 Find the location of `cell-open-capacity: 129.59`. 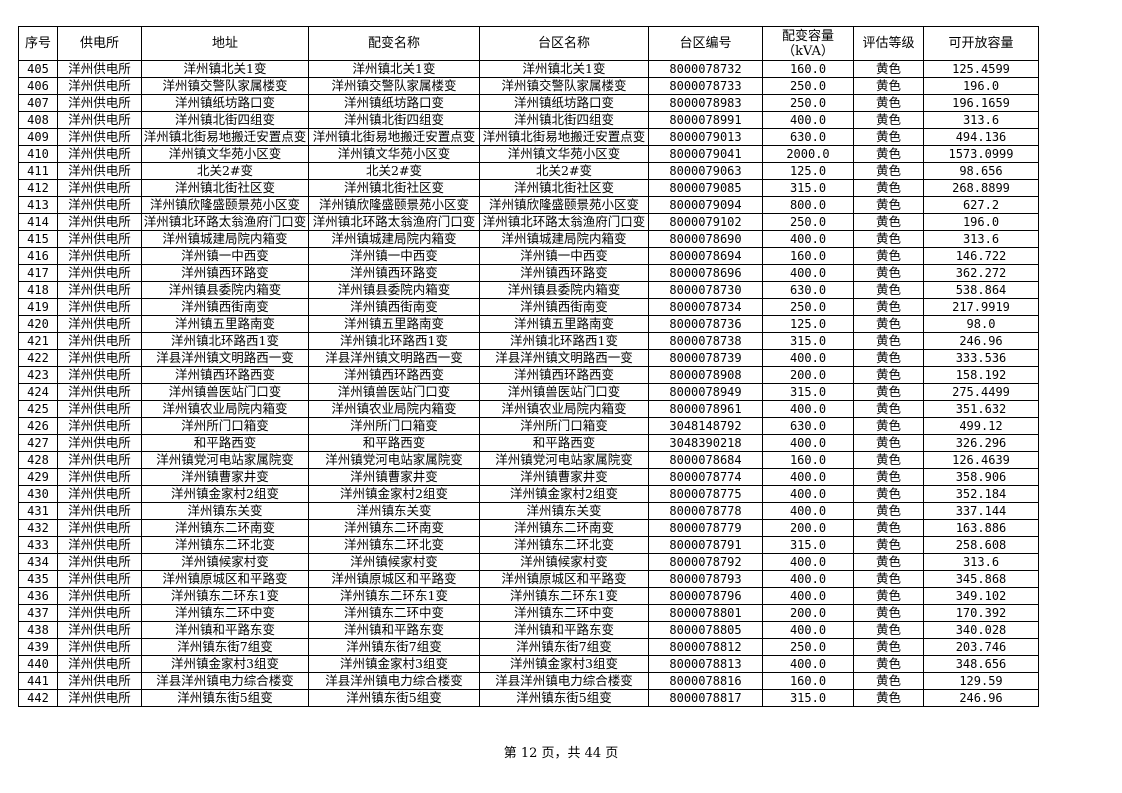

cell-open-capacity: 129.59 is located at coordinates (981, 681).